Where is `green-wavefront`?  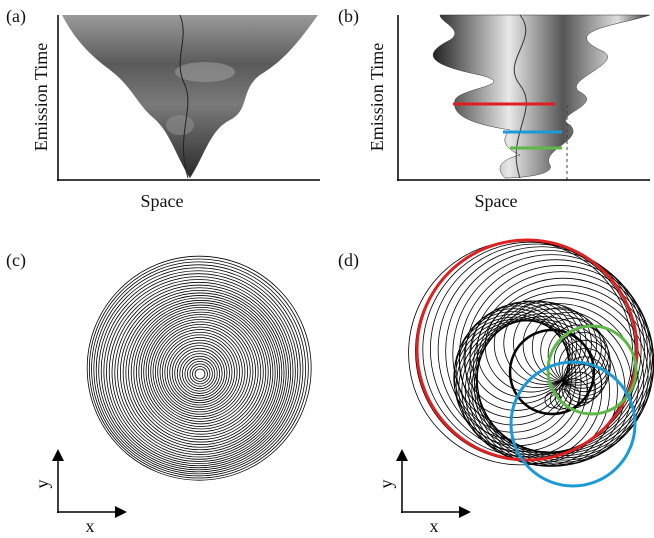
green-wavefront is located at coordinates (592, 370).